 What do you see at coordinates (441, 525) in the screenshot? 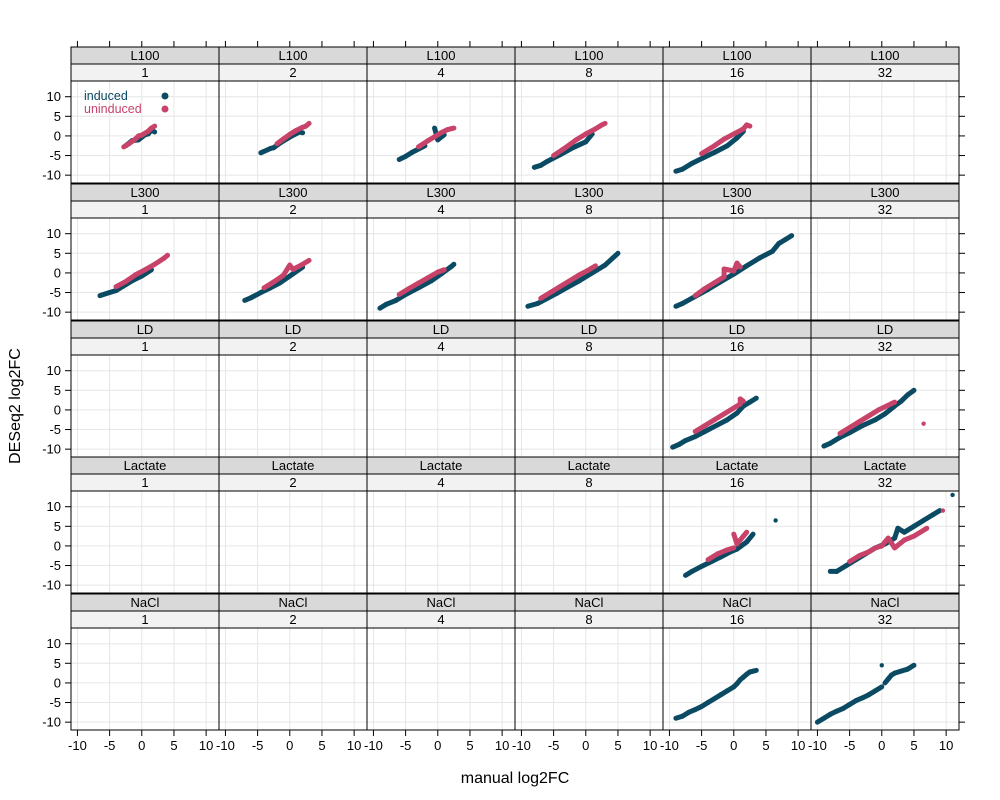
I see `panel-Lactate-4: Lactate 4` at bounding box center [441, 525].